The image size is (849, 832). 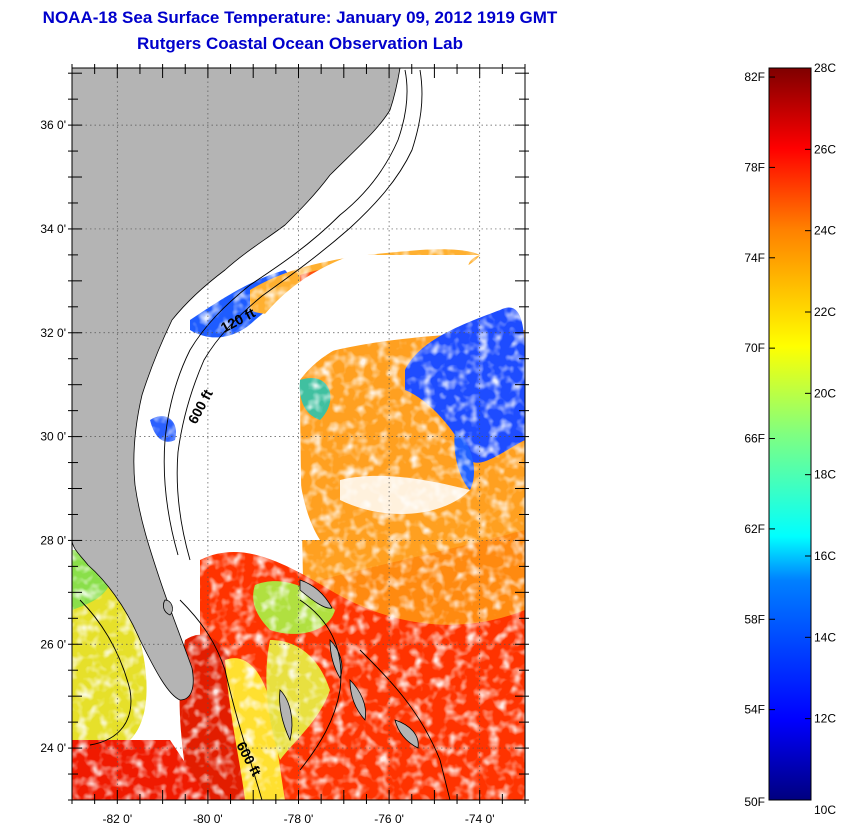 I want to click on colorbar-celsius-label: 12C, so click(x=825, y=719).